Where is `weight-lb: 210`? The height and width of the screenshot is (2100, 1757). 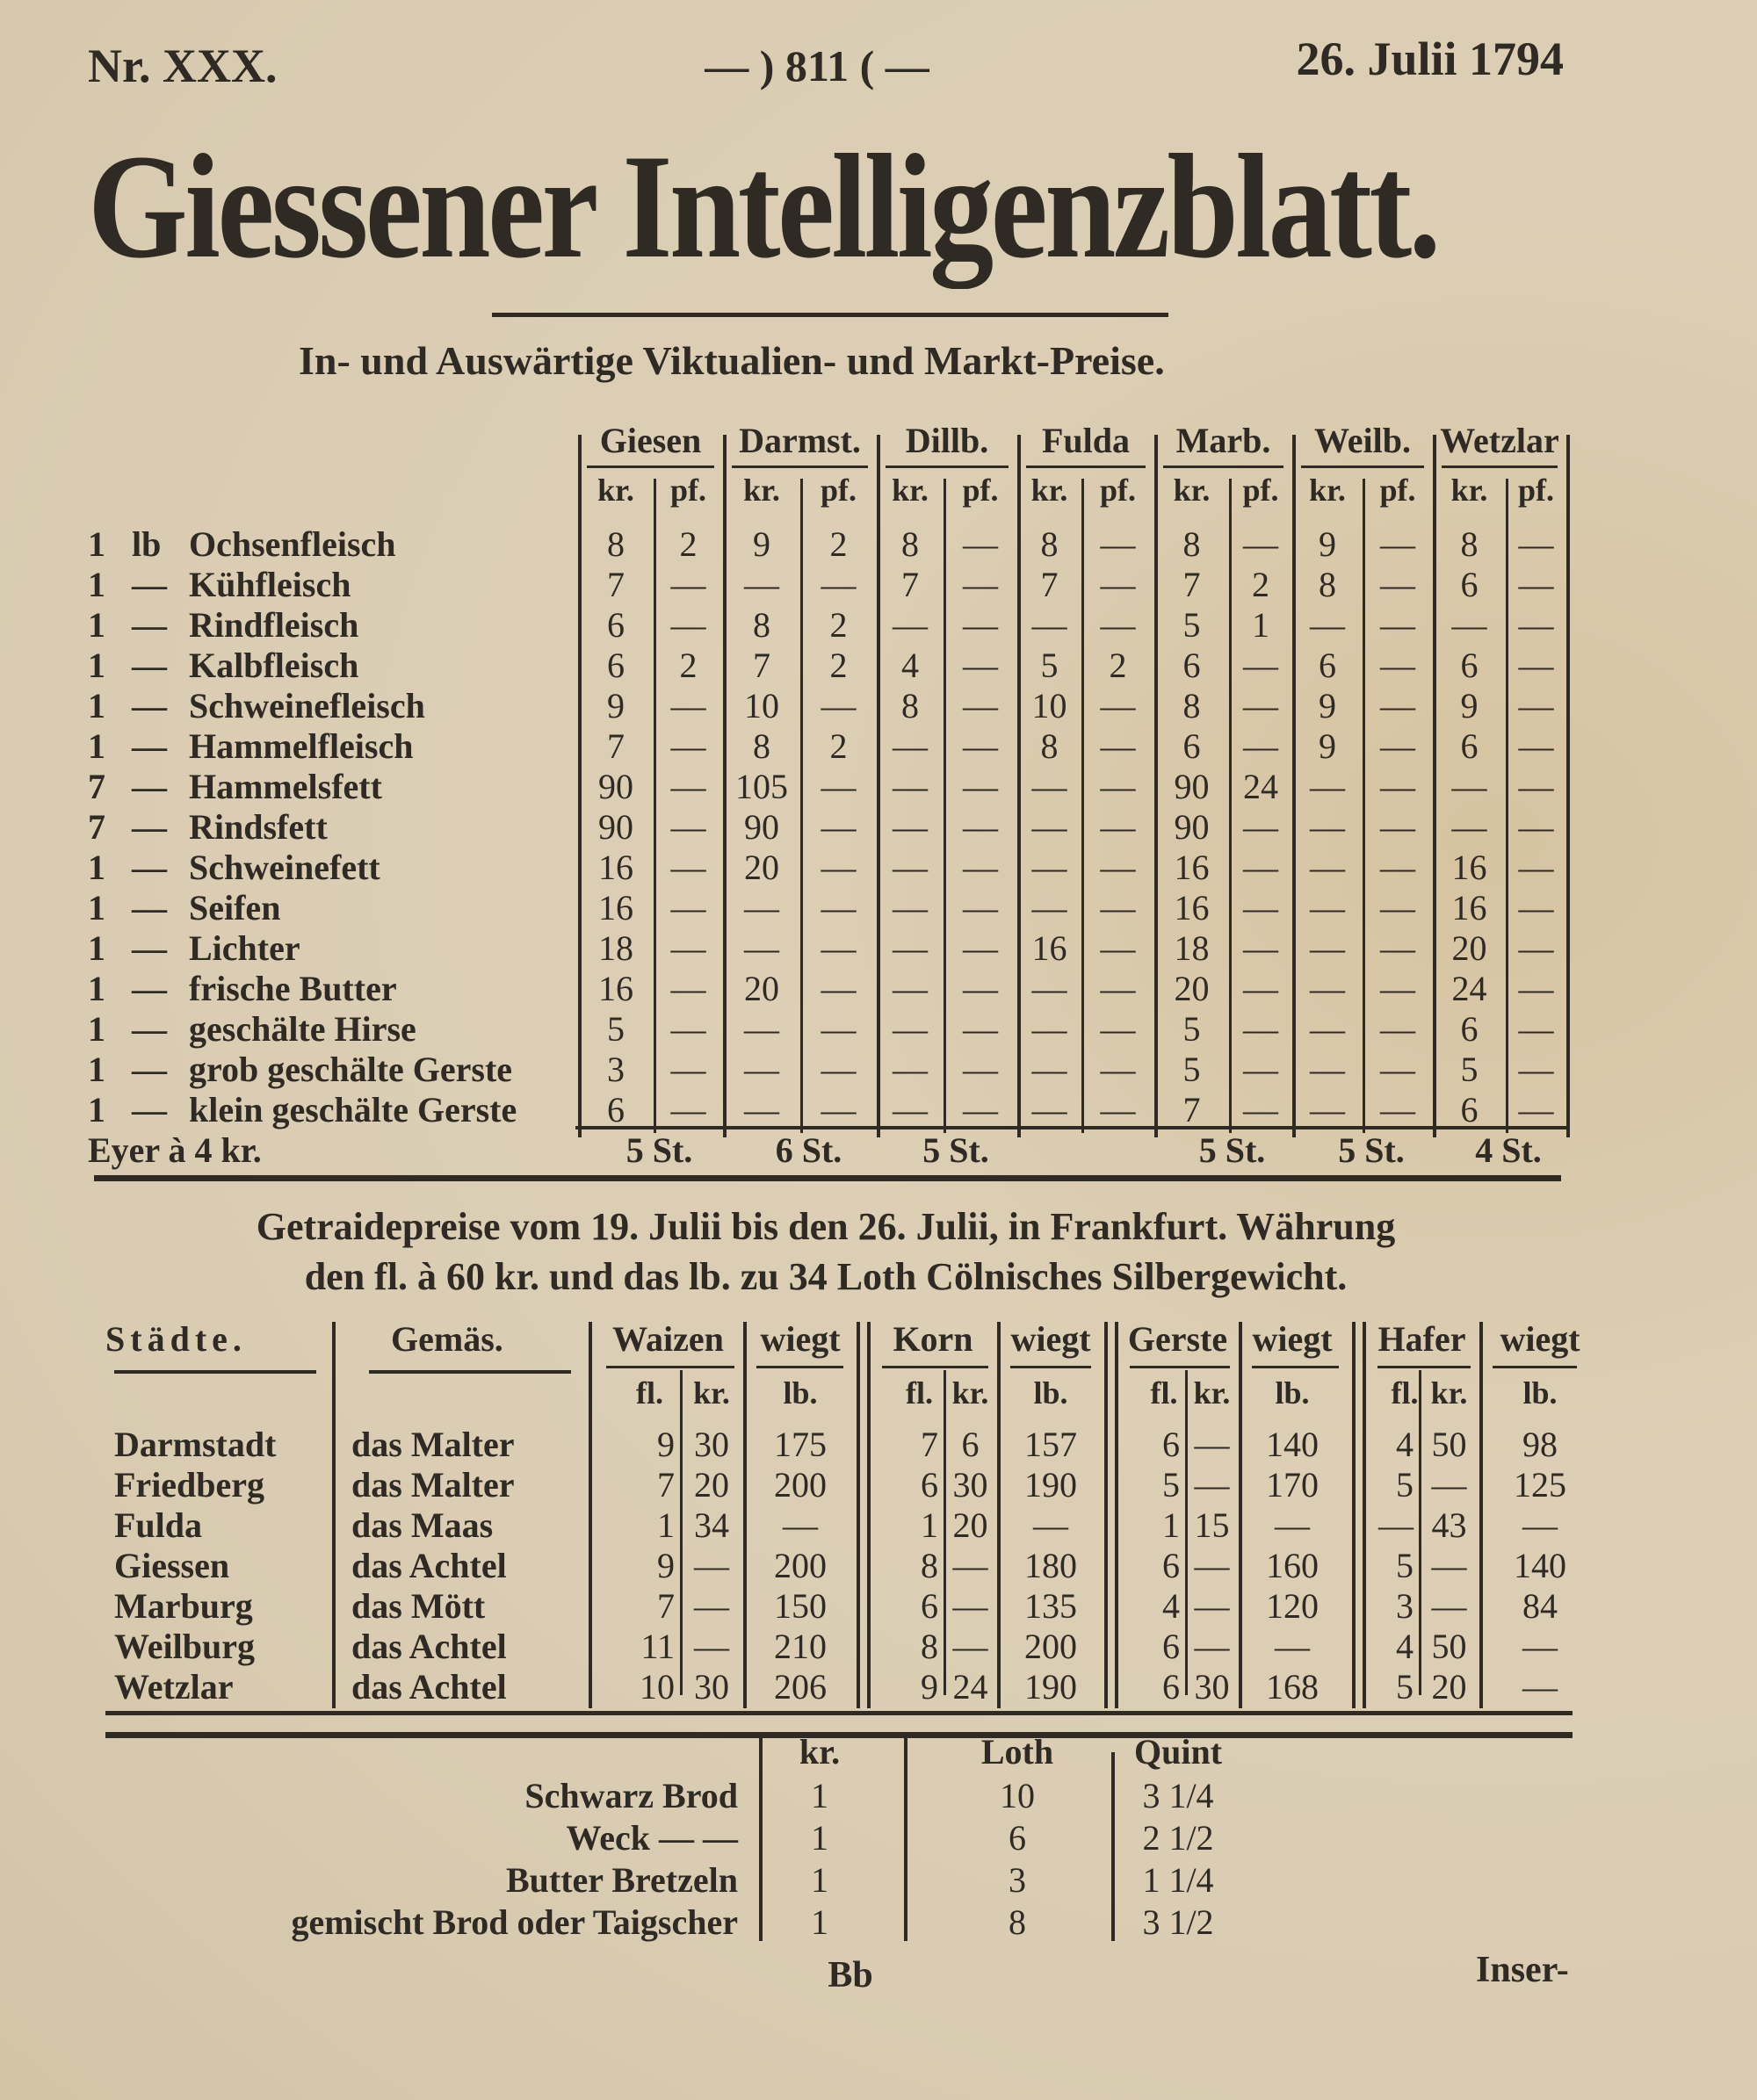 weight-lb: 210 is located at coordinates (800, 1646).